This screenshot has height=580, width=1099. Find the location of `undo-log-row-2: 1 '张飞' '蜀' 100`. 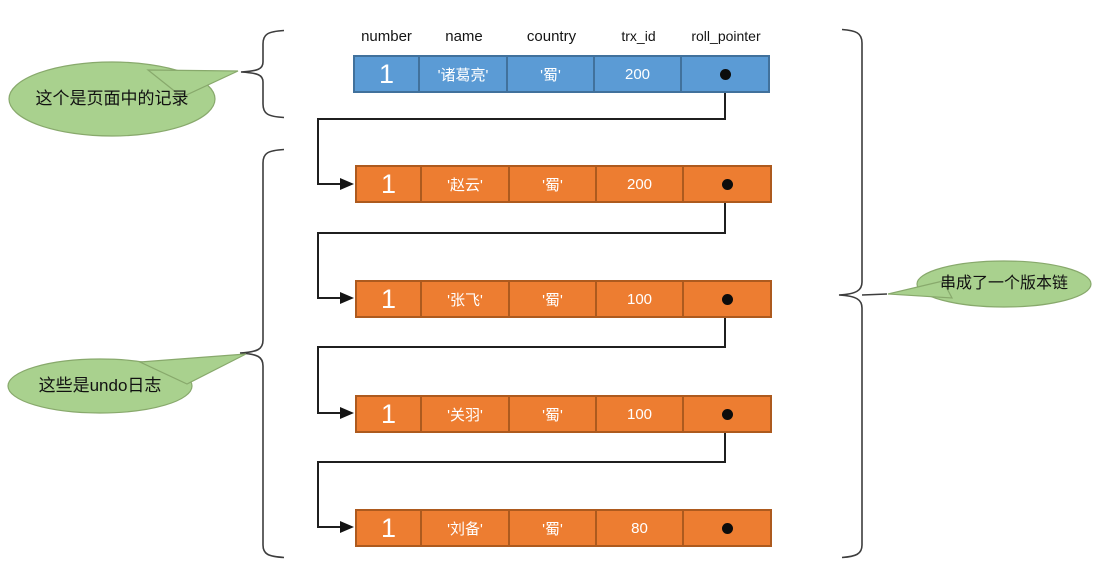

undo-log-row-2: 1 '张飞' '蜀' 100 is located at coordinates (563, 299).